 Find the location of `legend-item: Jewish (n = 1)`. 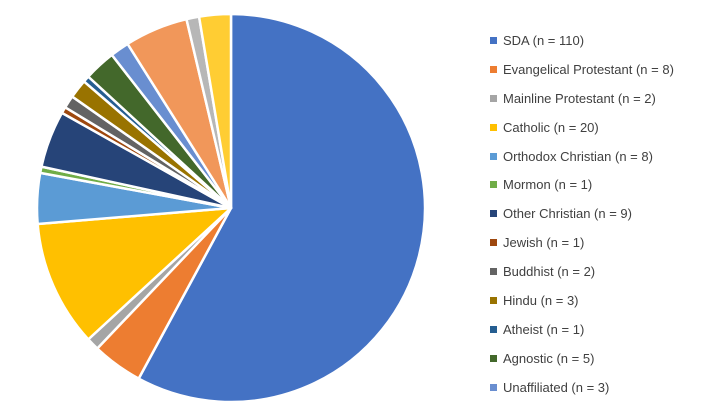

legend-item: Jewish (n = 1) is located at coordinates (597, 242).